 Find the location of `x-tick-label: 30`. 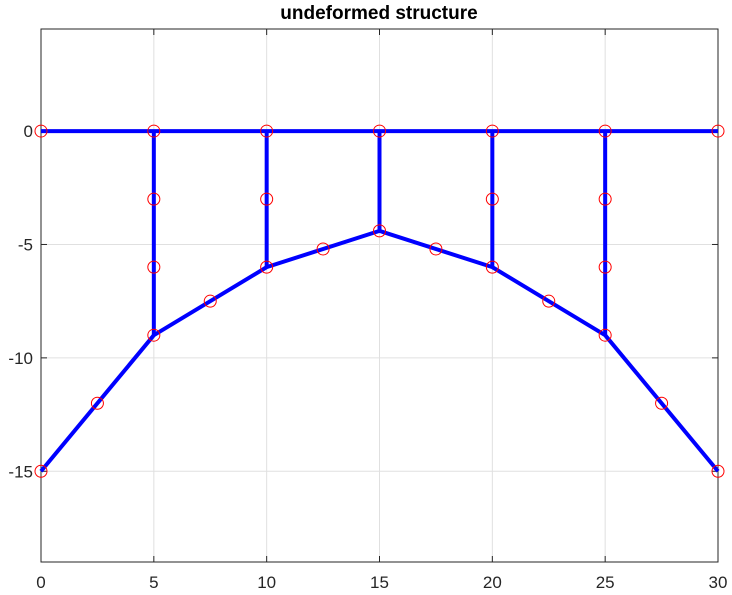

x-tick-label: 30 is located at coordinates (718, 582).